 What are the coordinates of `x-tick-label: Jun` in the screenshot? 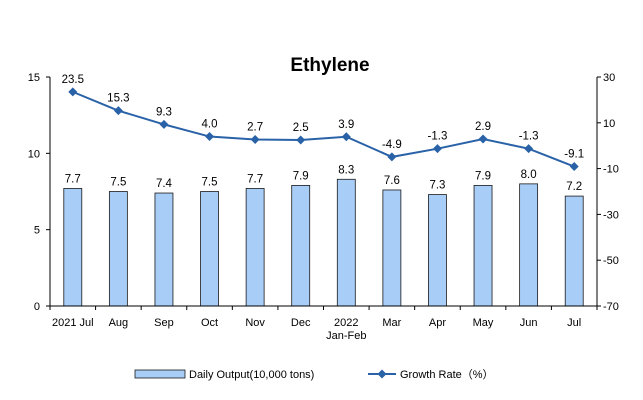 It's located at (529, 323).